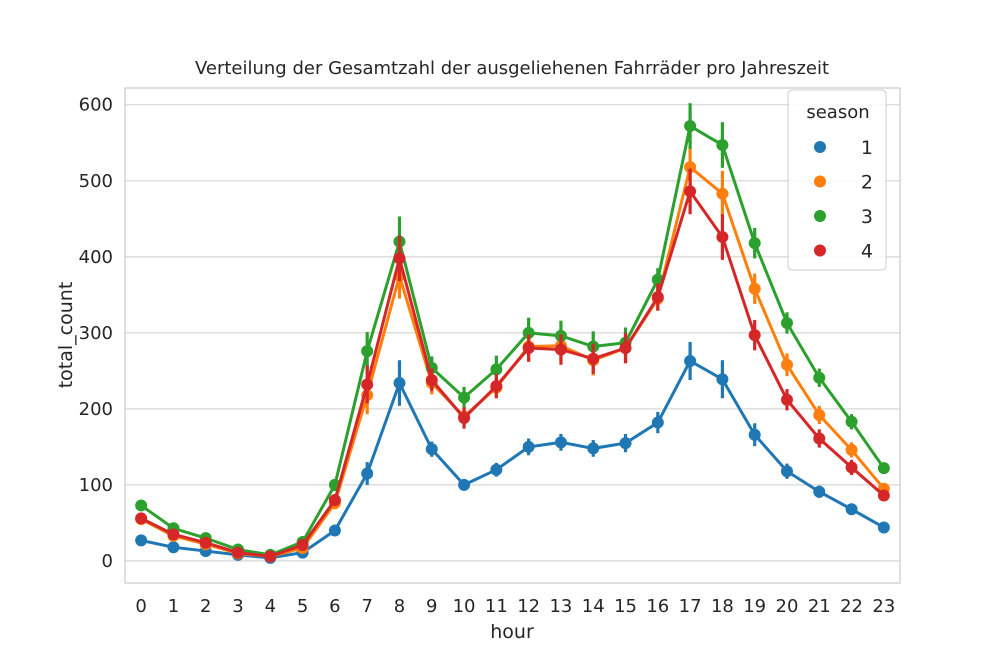 This screenshot has width=1000, height=671. What do you see at coordinates (528, 606) in the screenshot?
I see `x-tick-label: 12` at bounding box center [528, 606].